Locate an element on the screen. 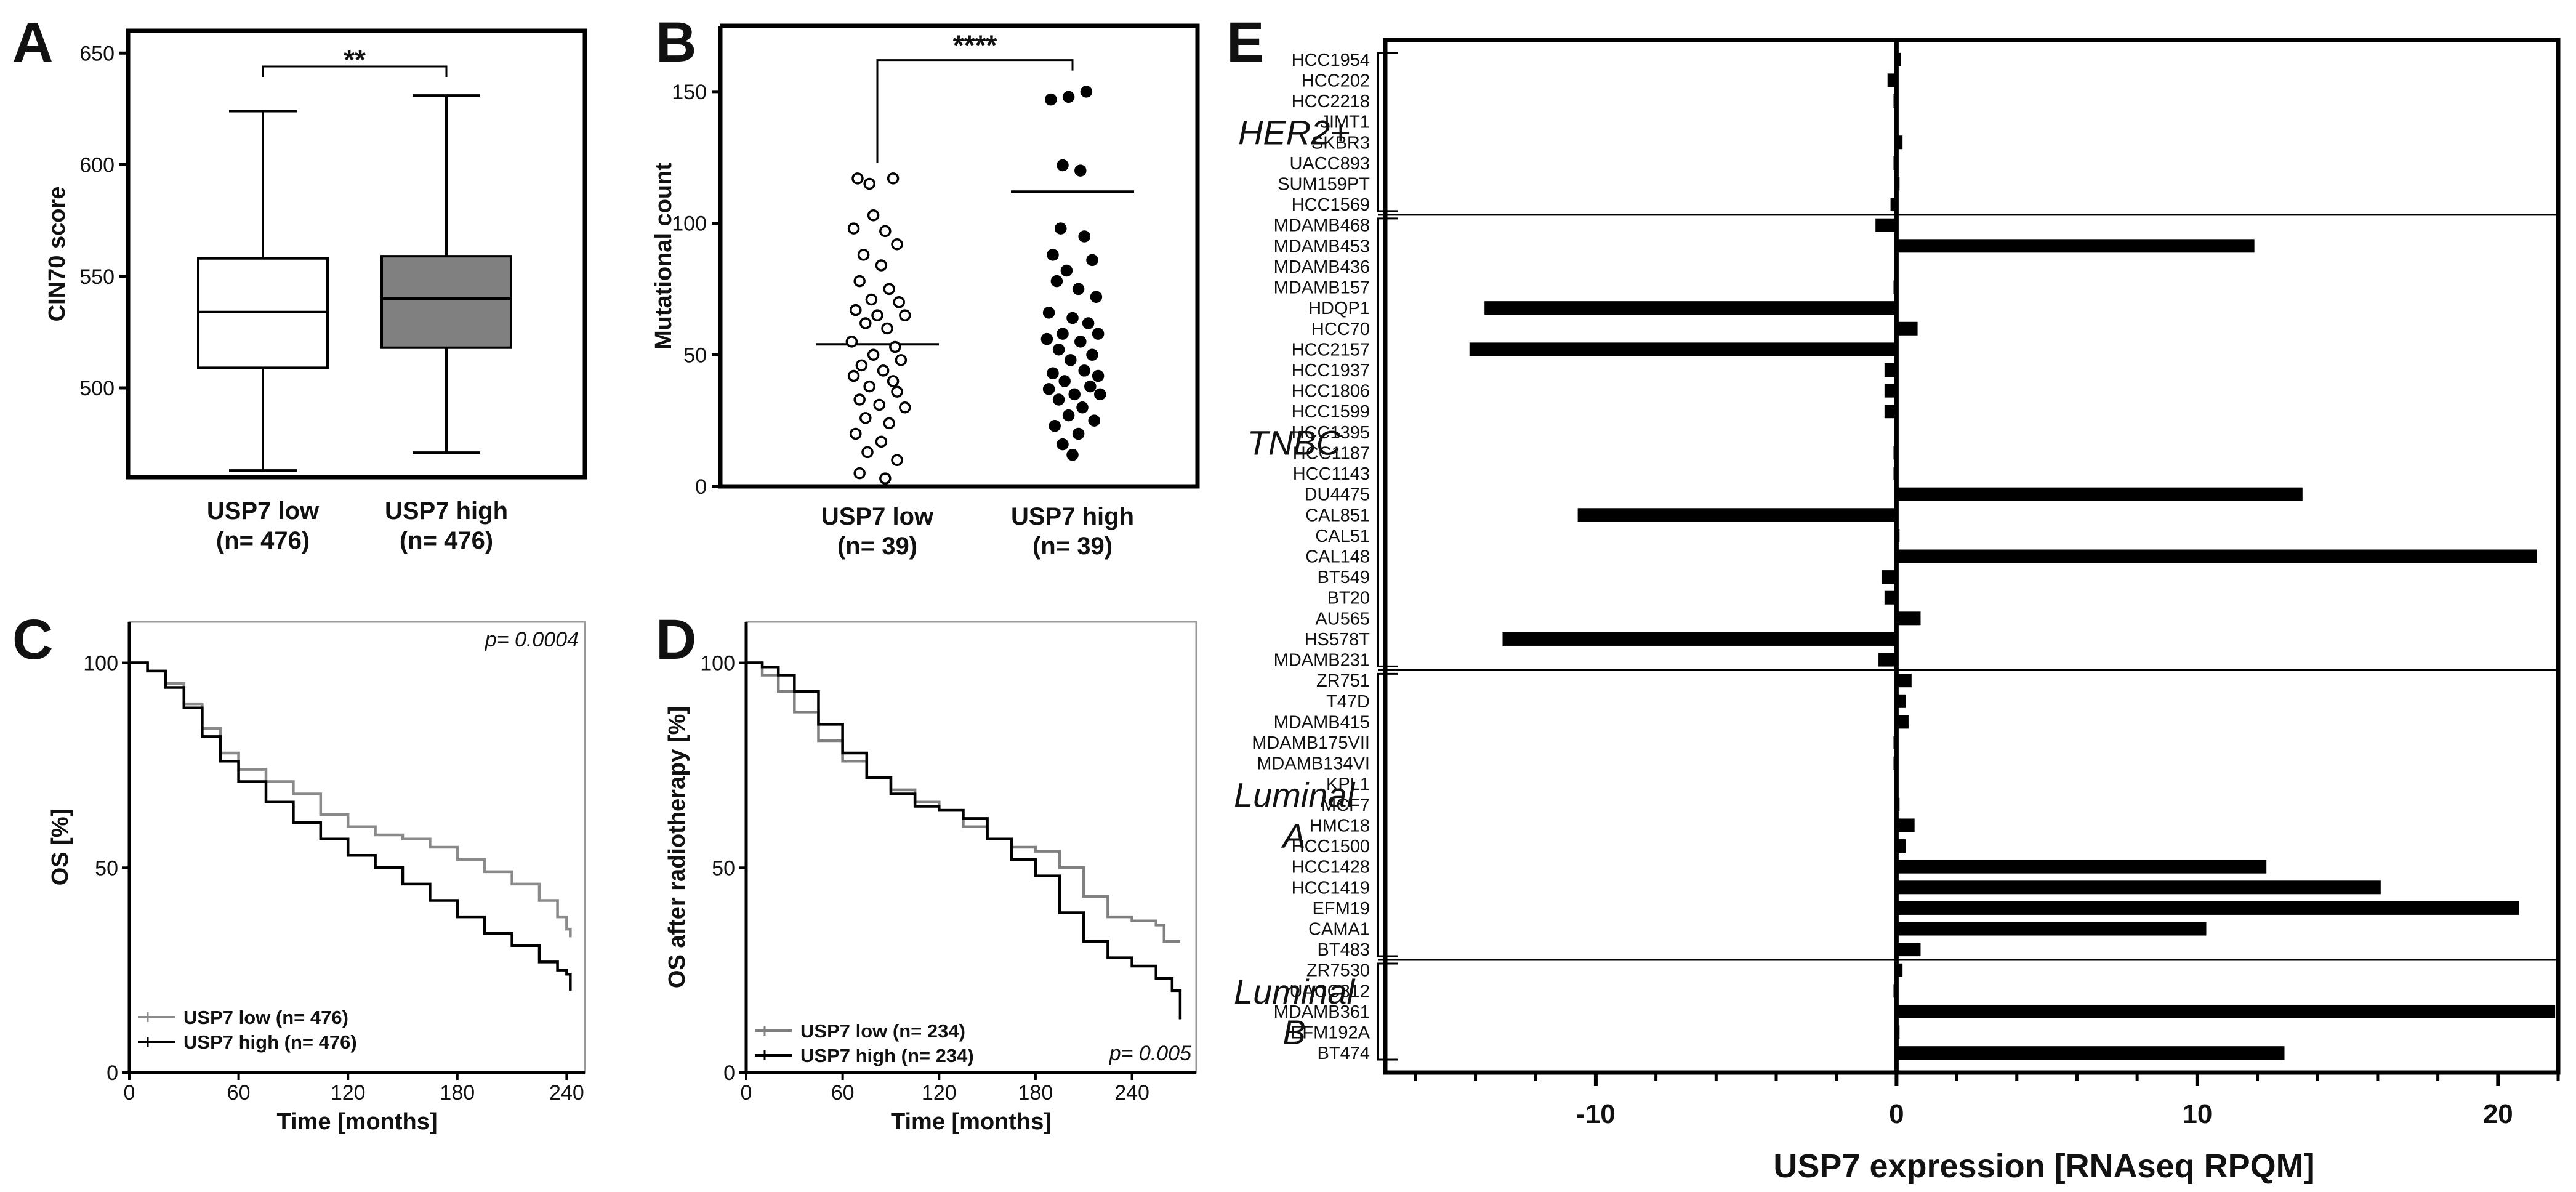 The image size is (2576, 1192). group-name: Luminal is located at coordinates (1295, 795).